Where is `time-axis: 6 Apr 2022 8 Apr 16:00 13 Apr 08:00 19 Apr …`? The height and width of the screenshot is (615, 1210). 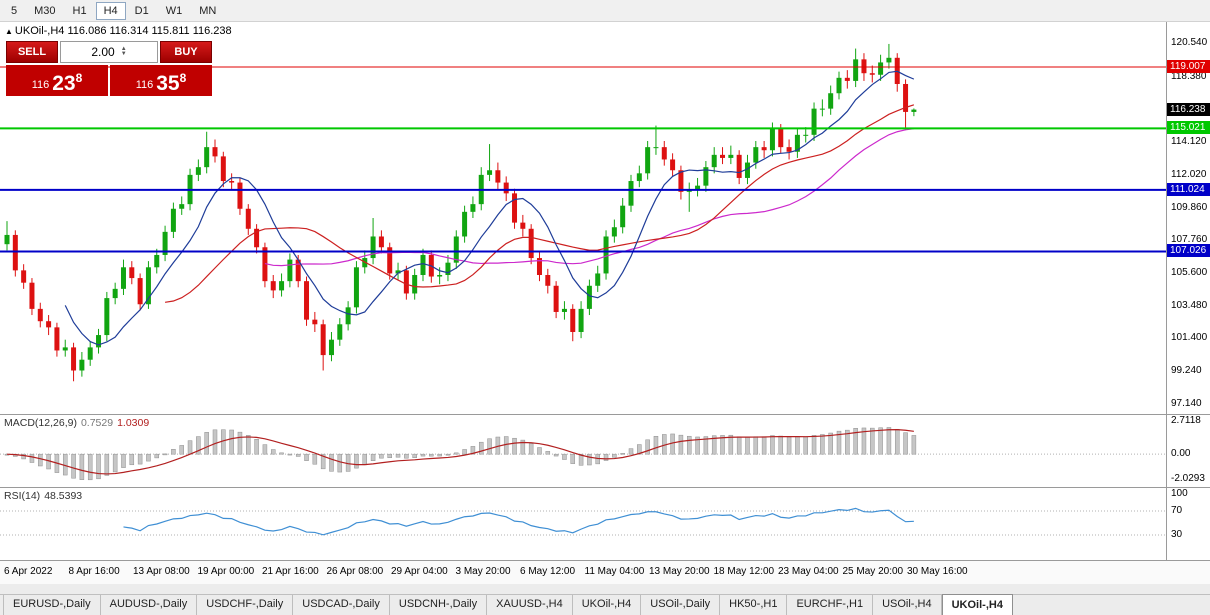 time-axis: 6 Apr 2022 8 Apr 16:00 13 Apr 08:00 19 Apr … is located at coordinates (605, 572).